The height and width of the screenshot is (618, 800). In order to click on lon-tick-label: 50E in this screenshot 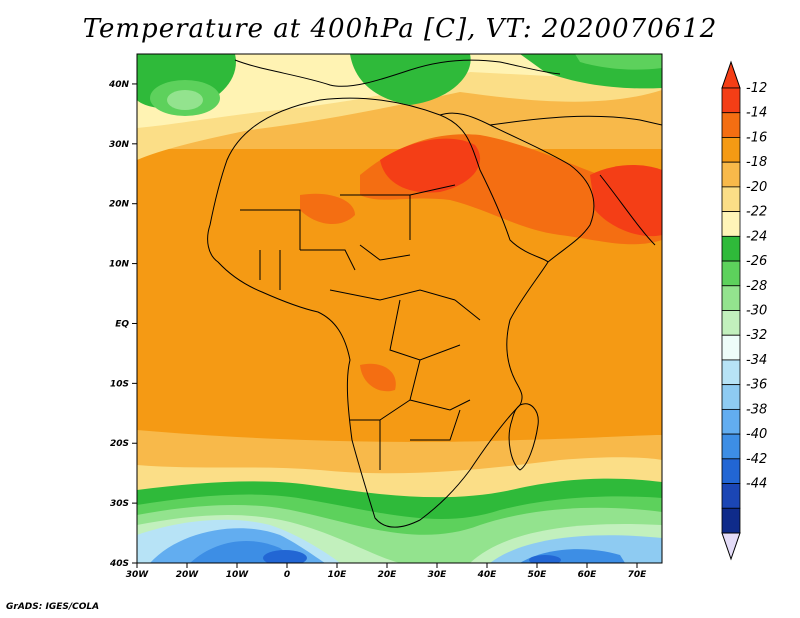, I will do `click(538, 575)`.